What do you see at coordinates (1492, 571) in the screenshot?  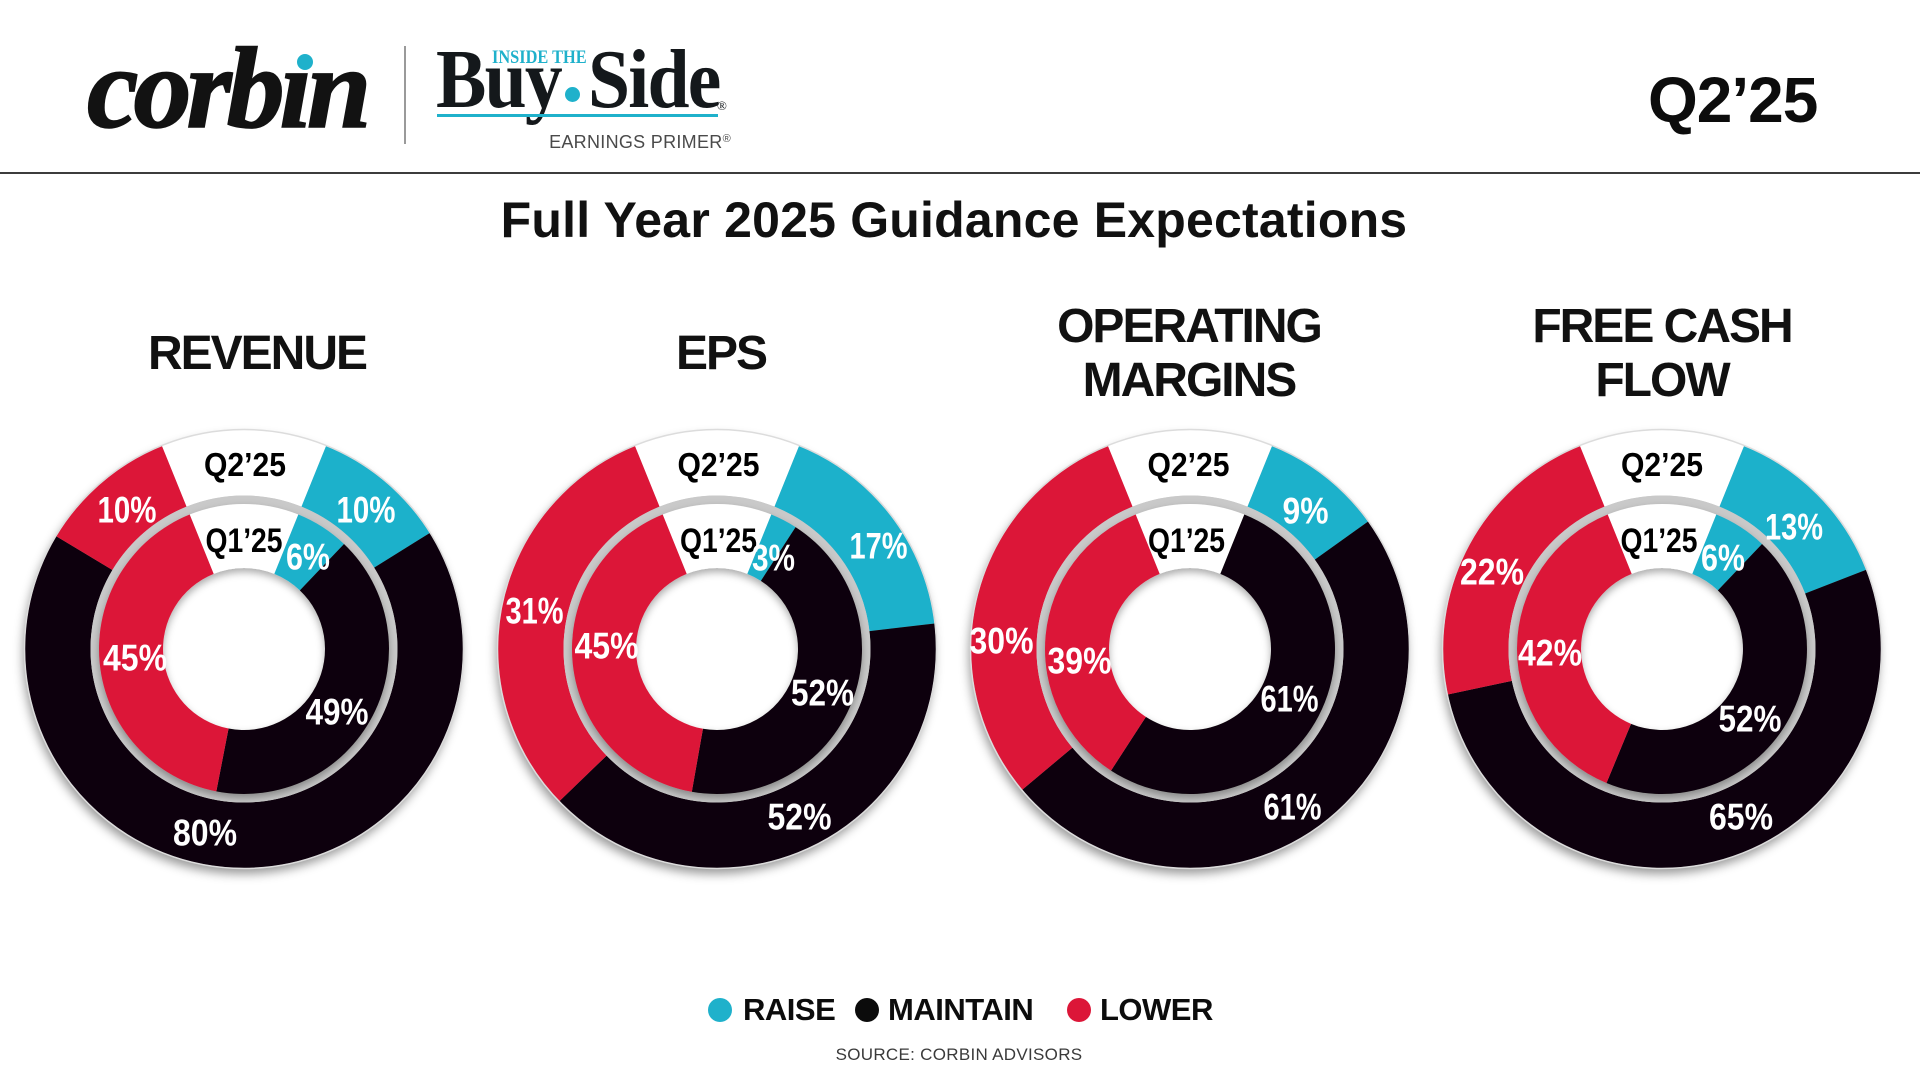 I see `svg-text: 22%` at bounding box center [1492, 571].